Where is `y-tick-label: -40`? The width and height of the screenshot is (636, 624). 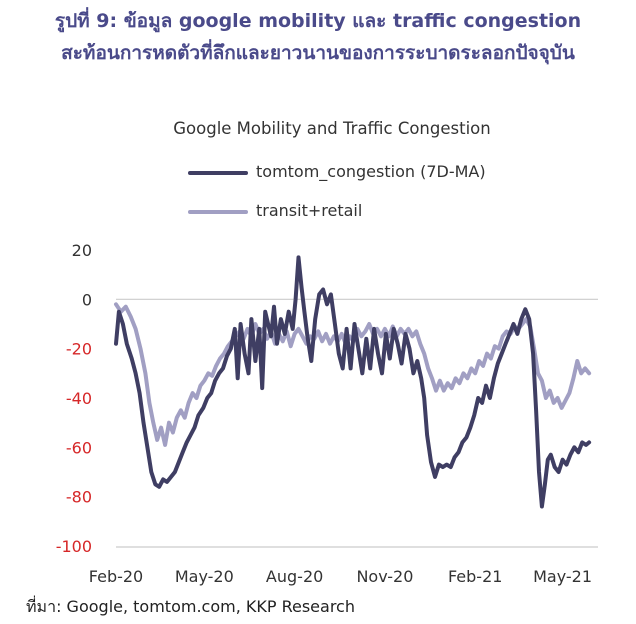 y-tick-label: -40 is located at coordinates (79, 398).